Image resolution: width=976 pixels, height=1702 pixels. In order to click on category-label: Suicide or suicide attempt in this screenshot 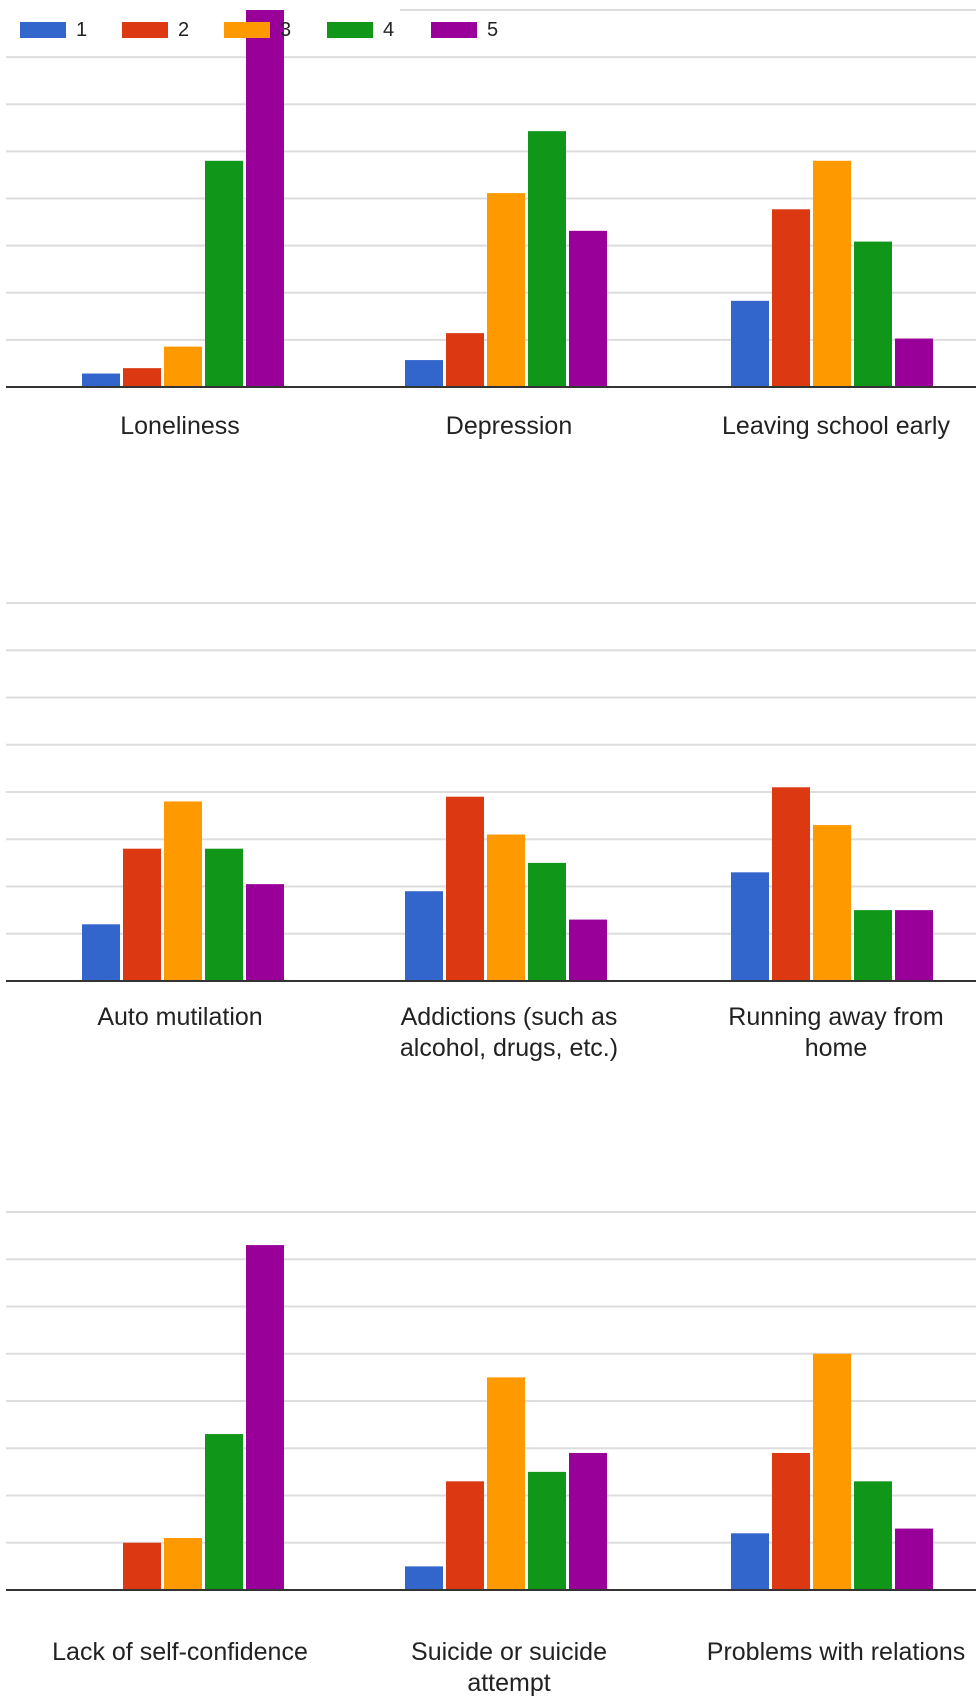, I will do `click(509, 1667)`.